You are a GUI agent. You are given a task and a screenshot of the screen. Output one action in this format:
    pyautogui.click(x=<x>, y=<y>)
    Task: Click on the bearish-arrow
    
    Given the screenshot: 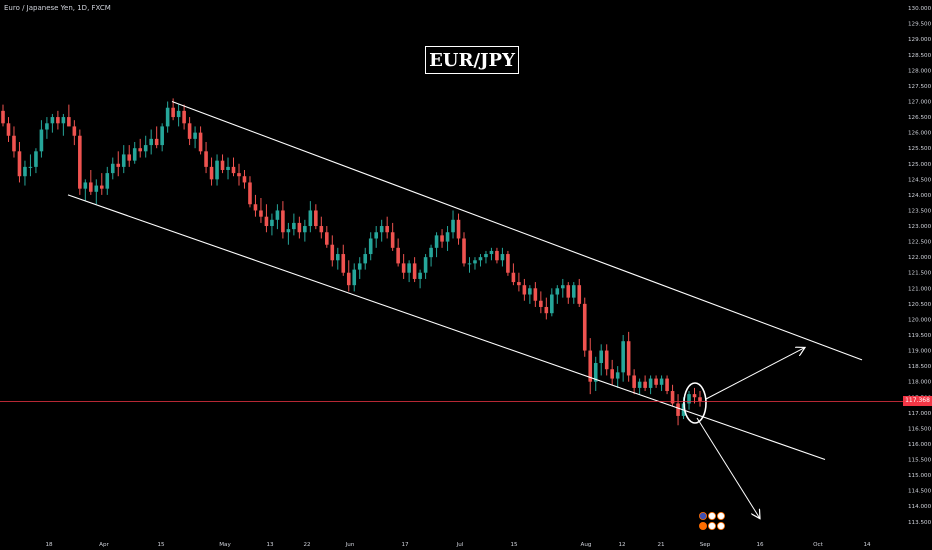 What is the action you would take?
    pyautogui.click(x=728, y=468)
    